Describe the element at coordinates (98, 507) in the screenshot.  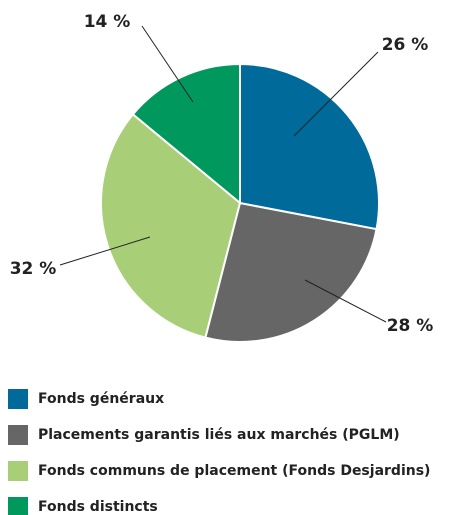
I see `legend-label: Fonds distincts` at that location.